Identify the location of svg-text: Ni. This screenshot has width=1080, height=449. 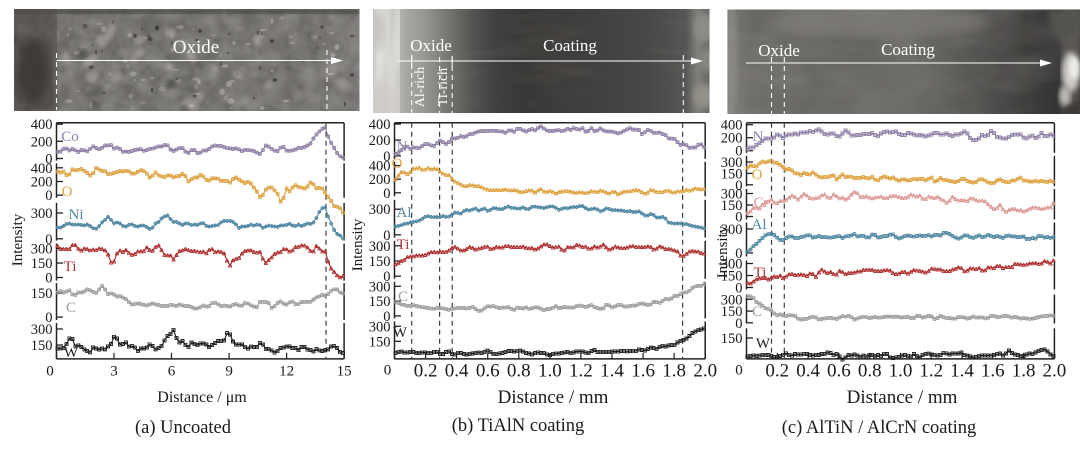
(76, 215).